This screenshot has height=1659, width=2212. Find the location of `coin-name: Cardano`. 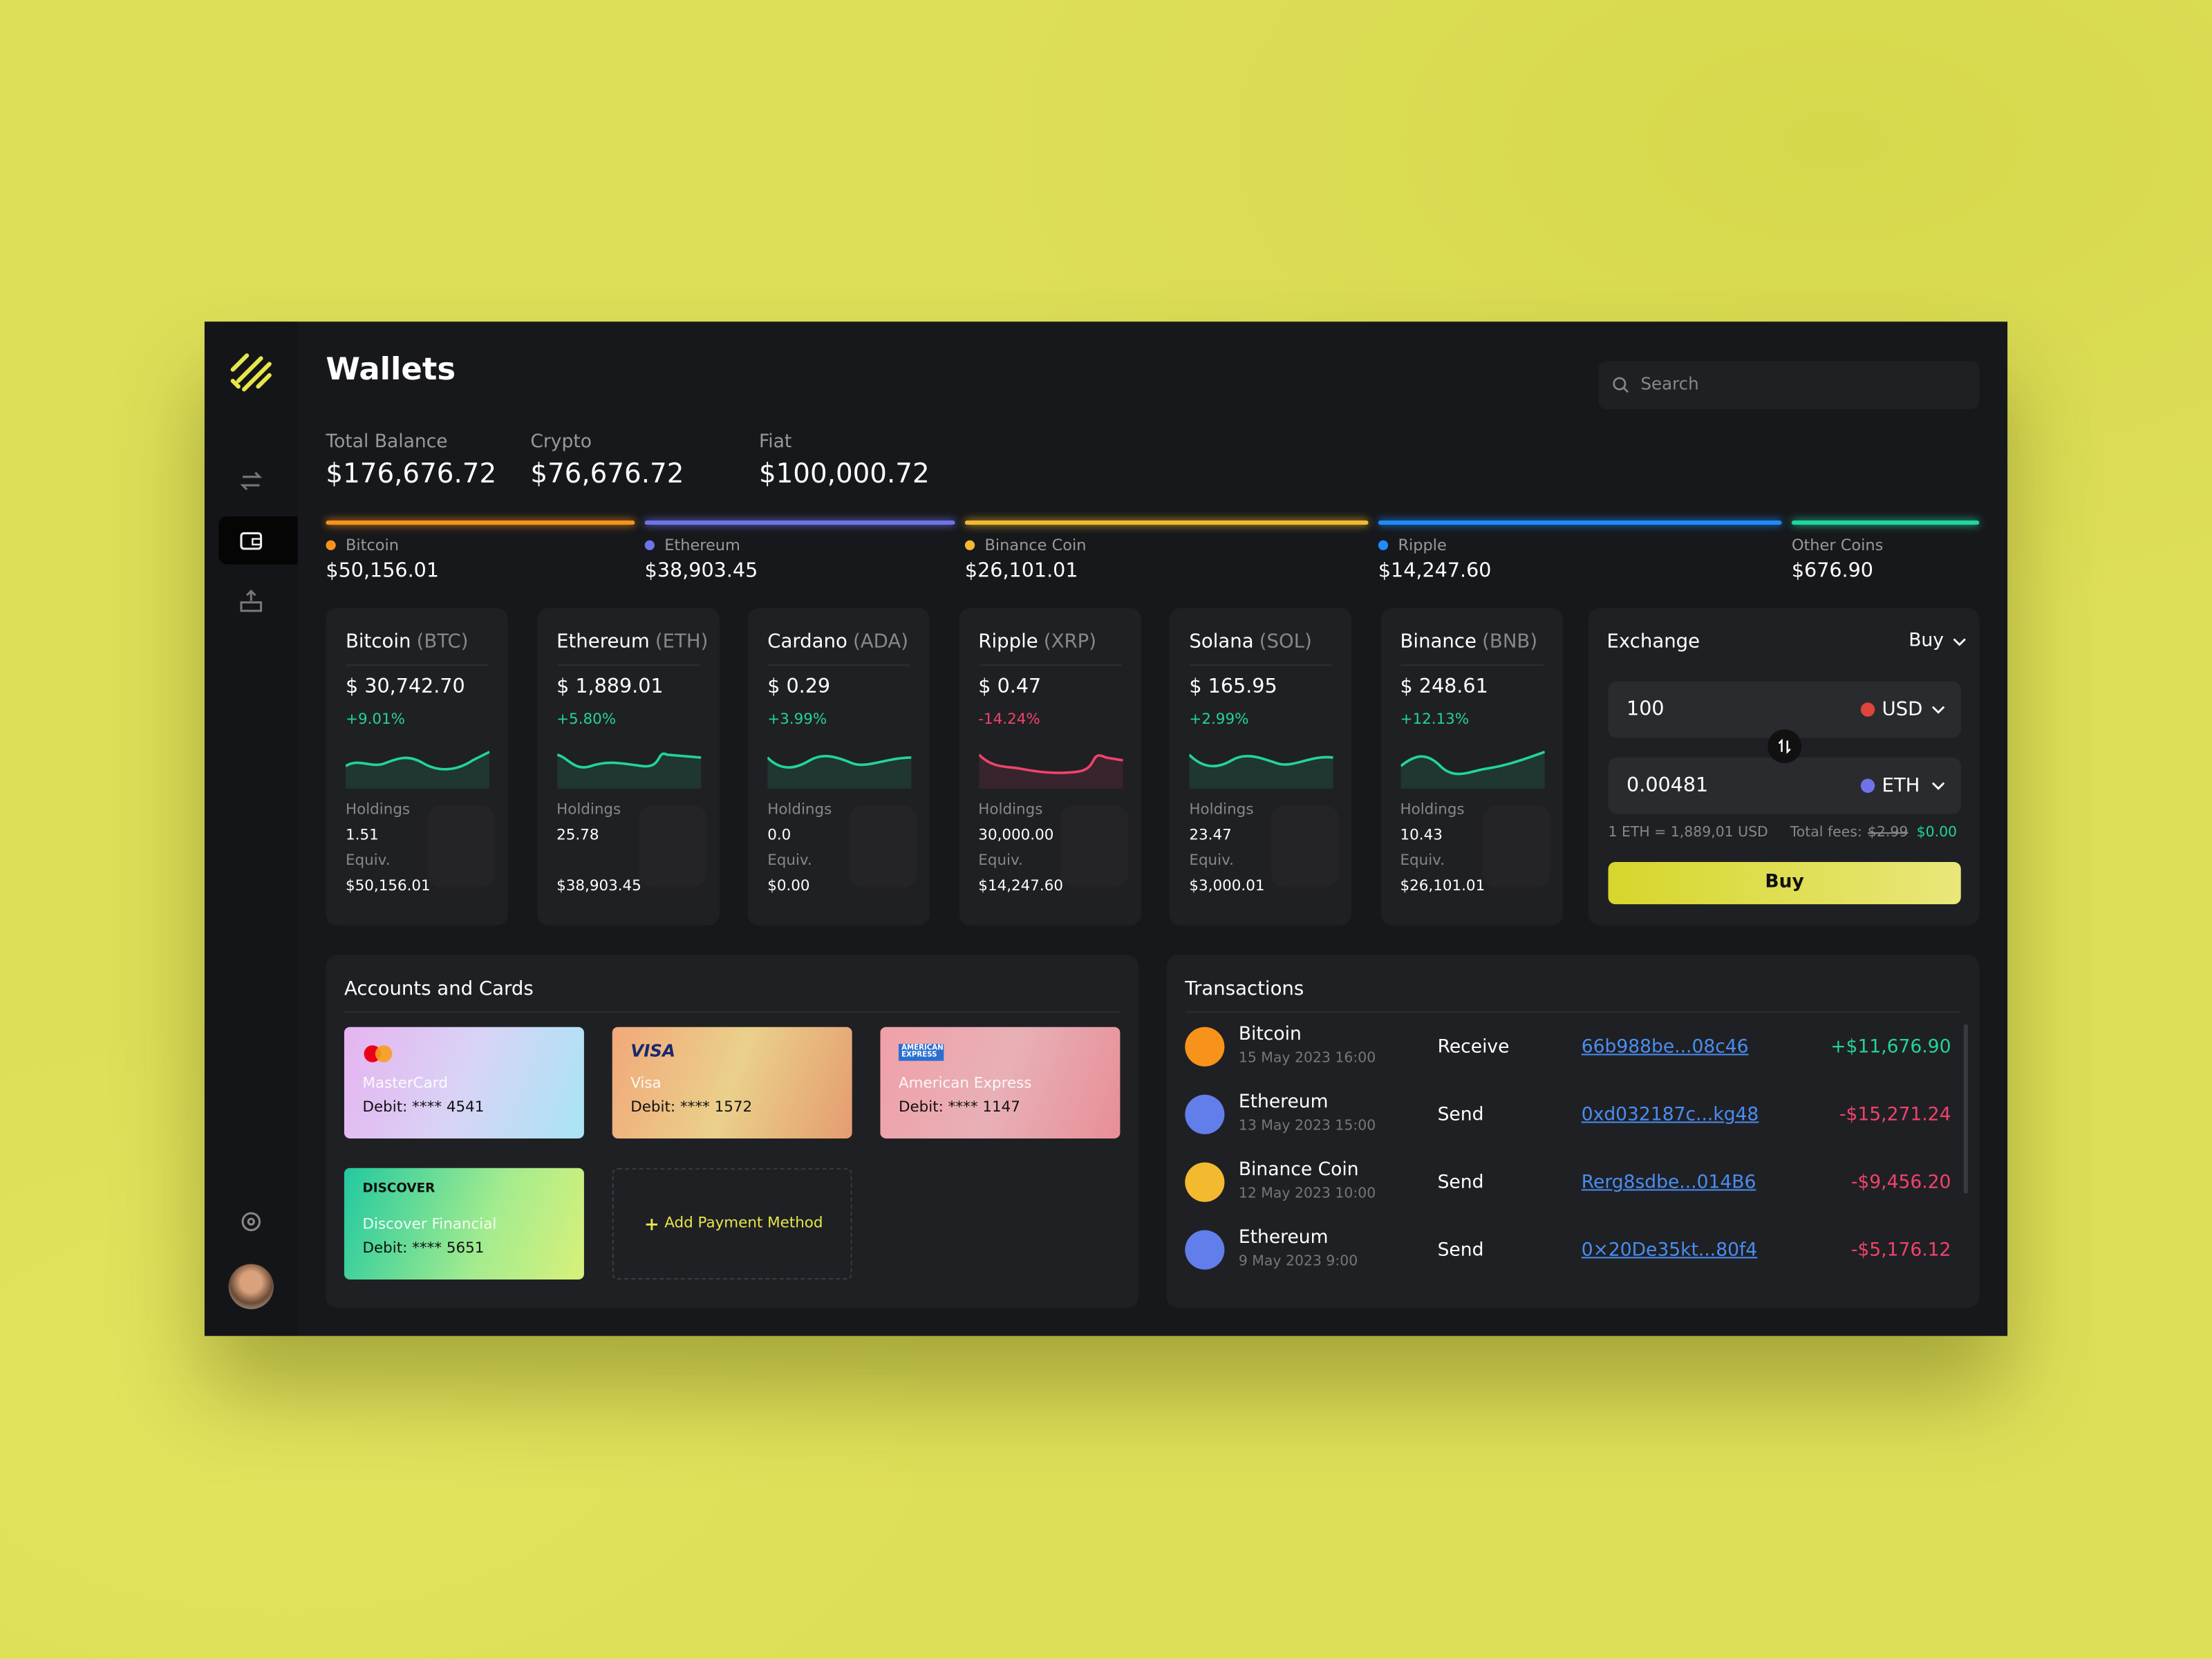

coin-name: Cardano is located at coordinates (807, 641).